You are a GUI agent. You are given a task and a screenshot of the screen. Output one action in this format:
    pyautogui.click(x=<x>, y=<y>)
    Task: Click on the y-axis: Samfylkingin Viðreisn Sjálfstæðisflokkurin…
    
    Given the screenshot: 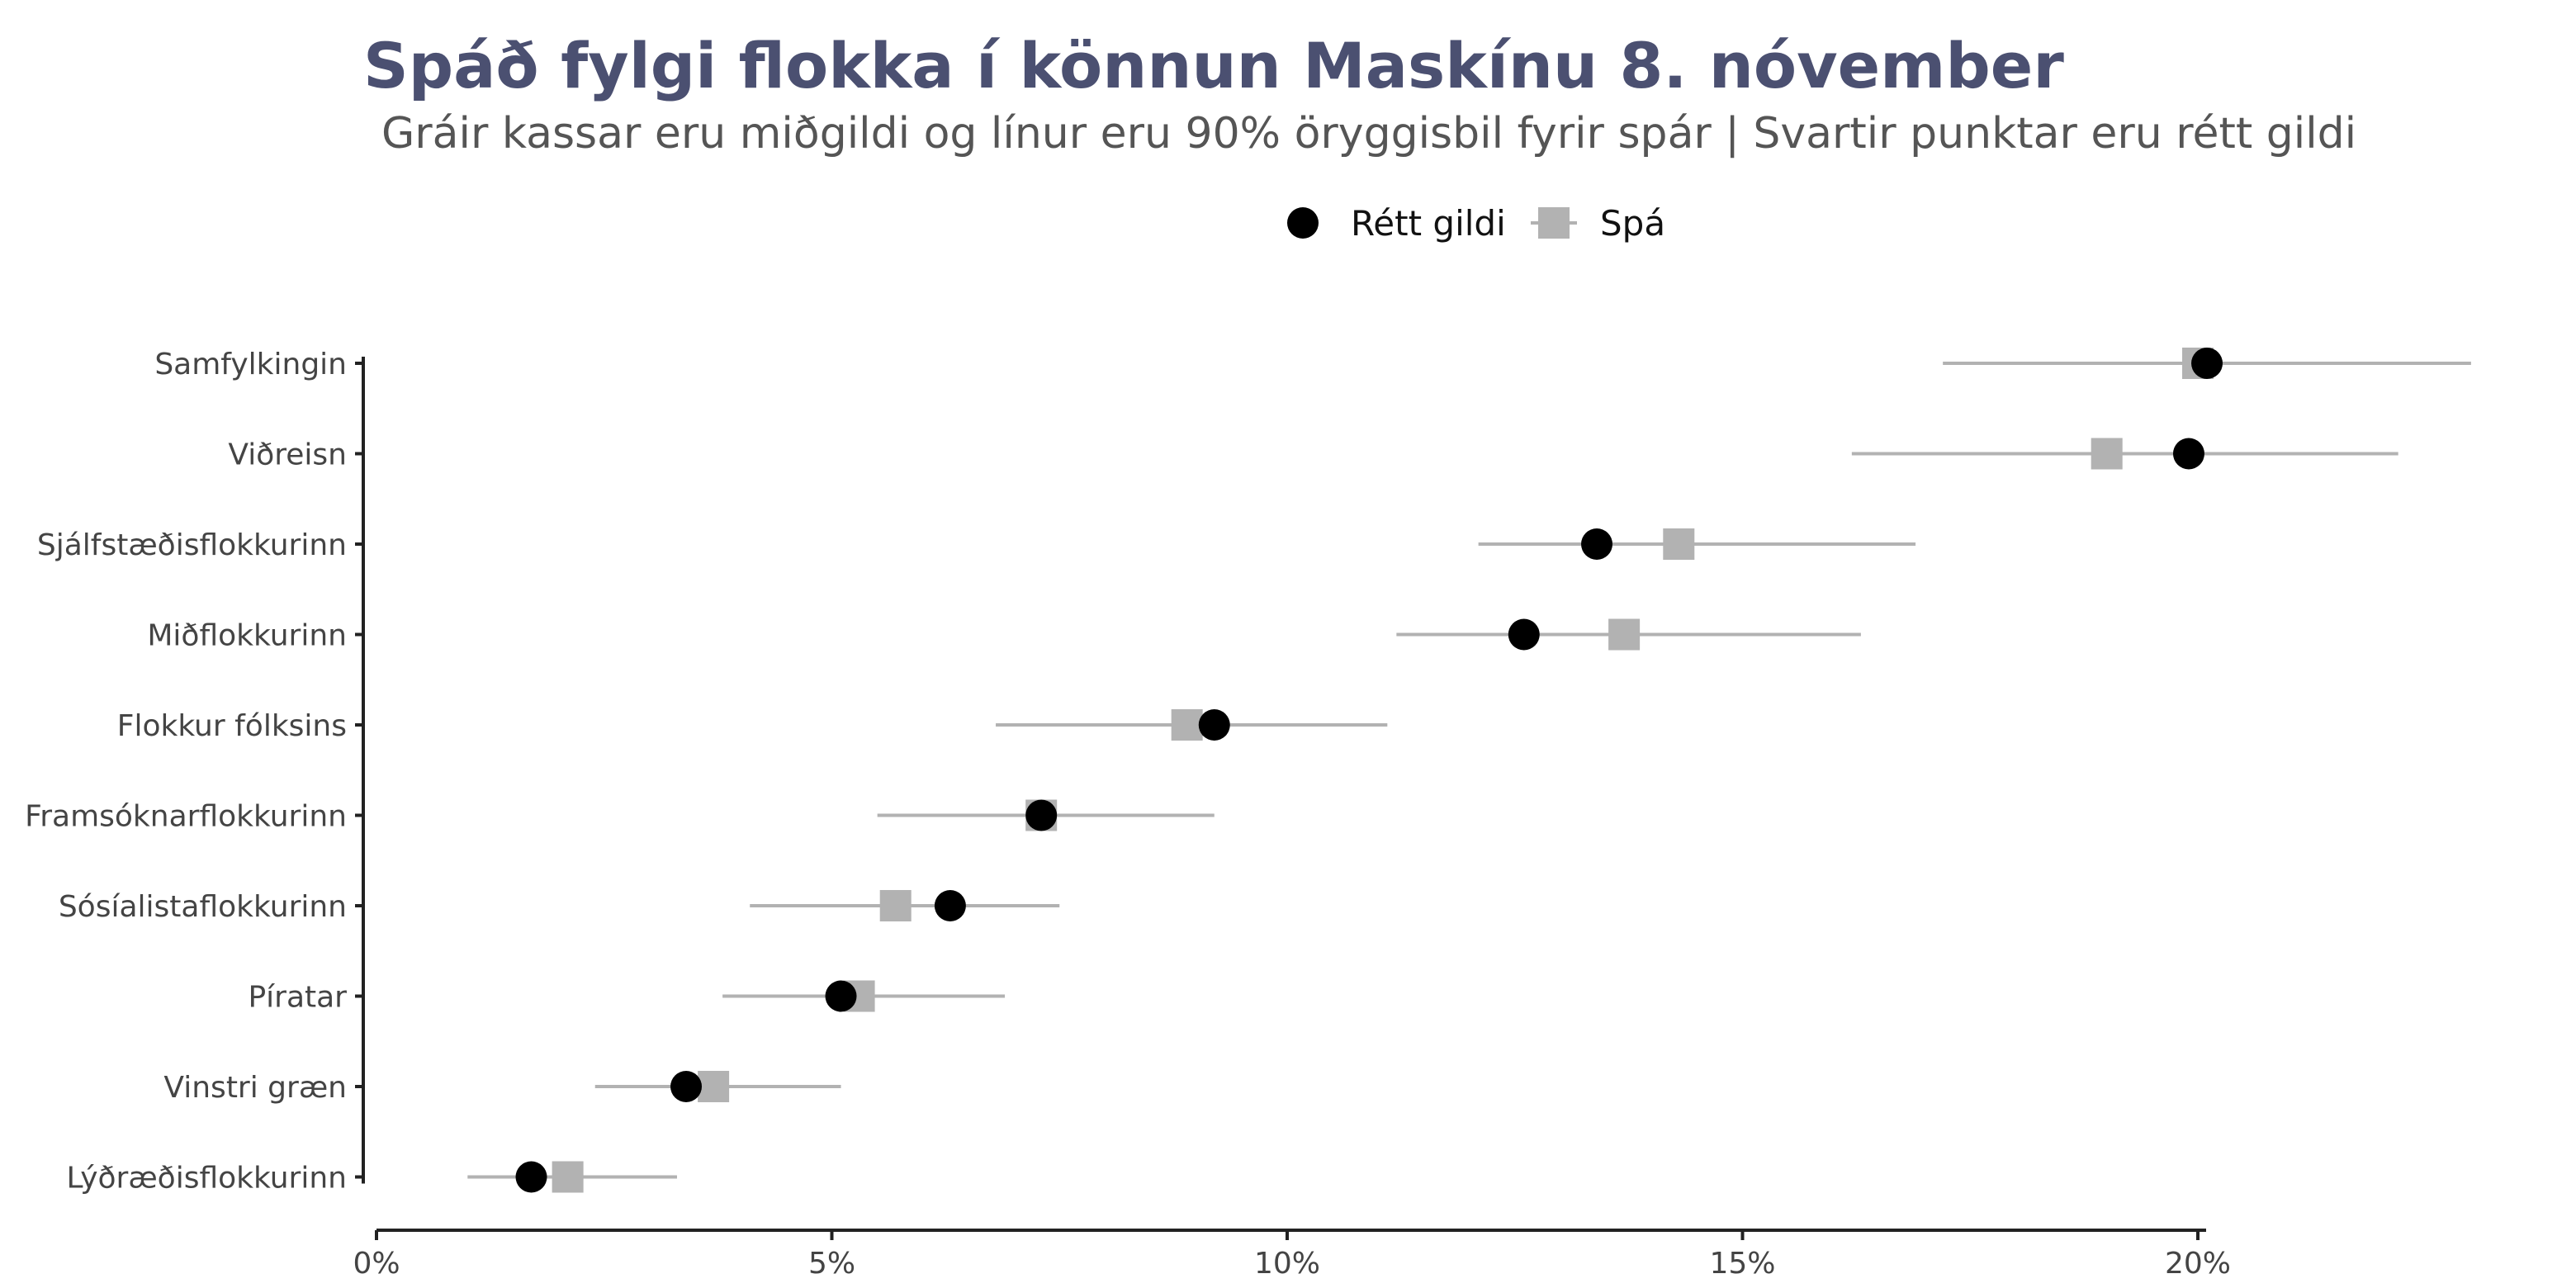 What is the action you would take?
    pyautogui.click(x=195, y=772)
    